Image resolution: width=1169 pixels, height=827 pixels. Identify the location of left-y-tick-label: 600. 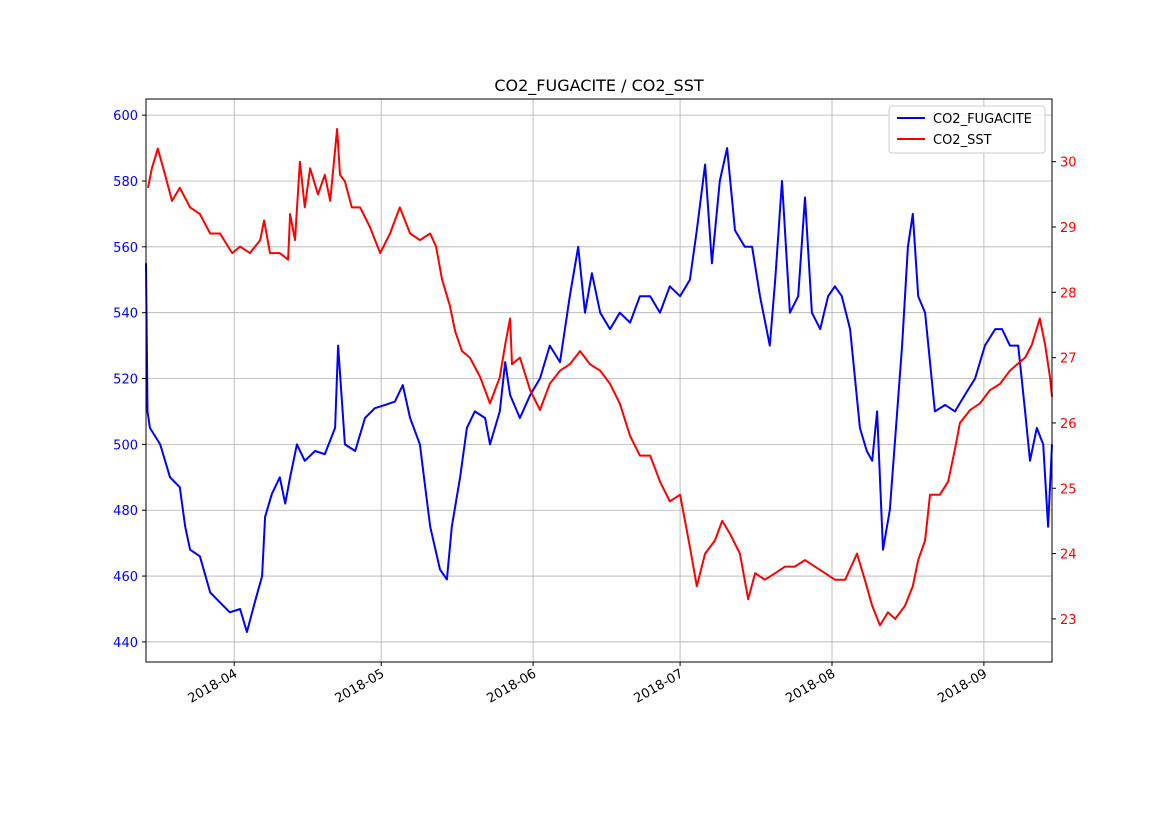
(125, 116).